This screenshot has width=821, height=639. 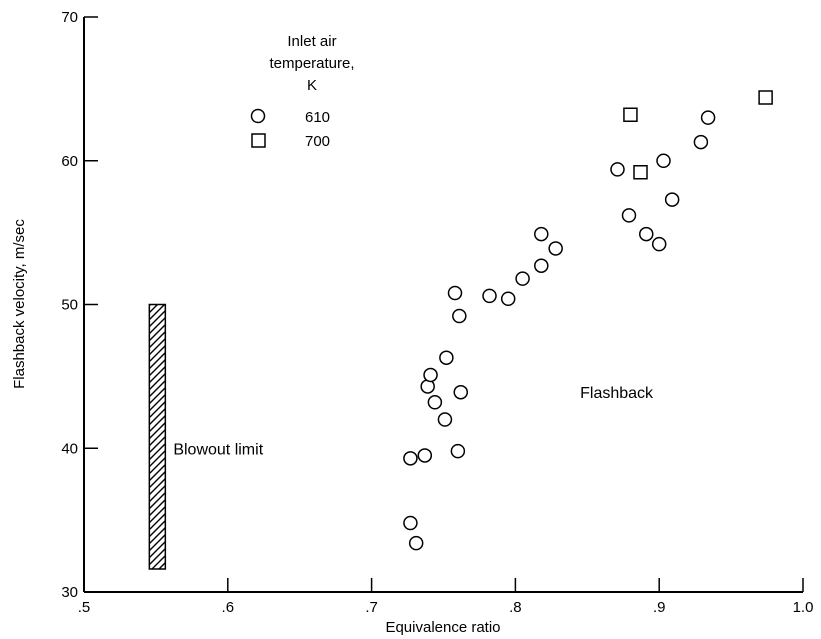 I want to click on flashback-region-label: Flashback, so click(x=617, y=393).